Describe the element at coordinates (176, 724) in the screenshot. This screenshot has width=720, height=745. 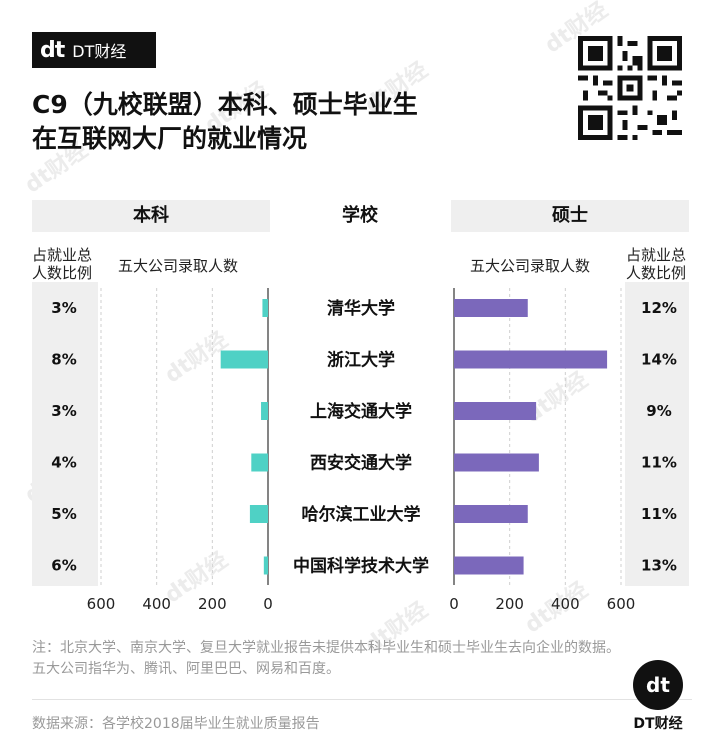
I see `data-source: 数据来源：各学校2018届毕业生就业质量报告` at that location.